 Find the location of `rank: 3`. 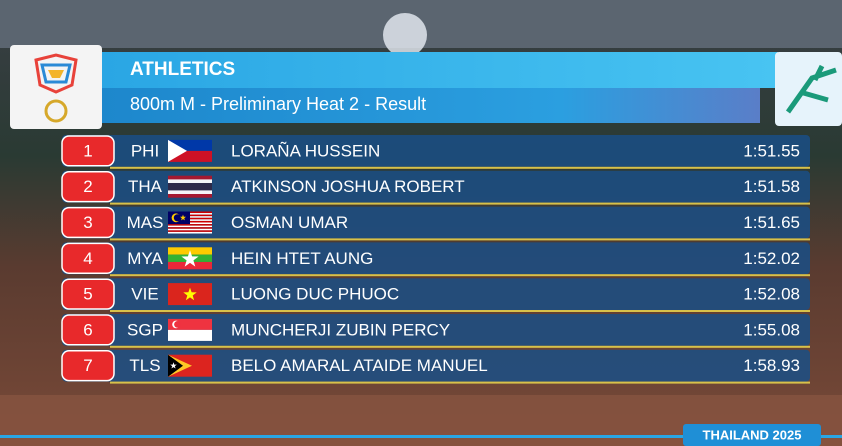

rank: 3 is located at coordinates (87, 222).